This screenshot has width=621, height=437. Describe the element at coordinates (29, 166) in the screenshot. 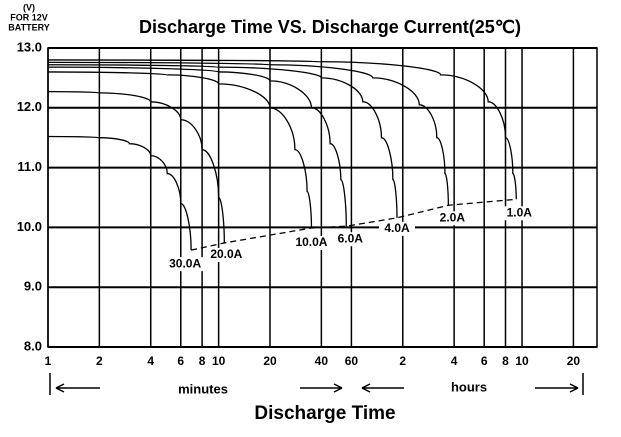

I see `y-tick-label: 11.0` at that location.